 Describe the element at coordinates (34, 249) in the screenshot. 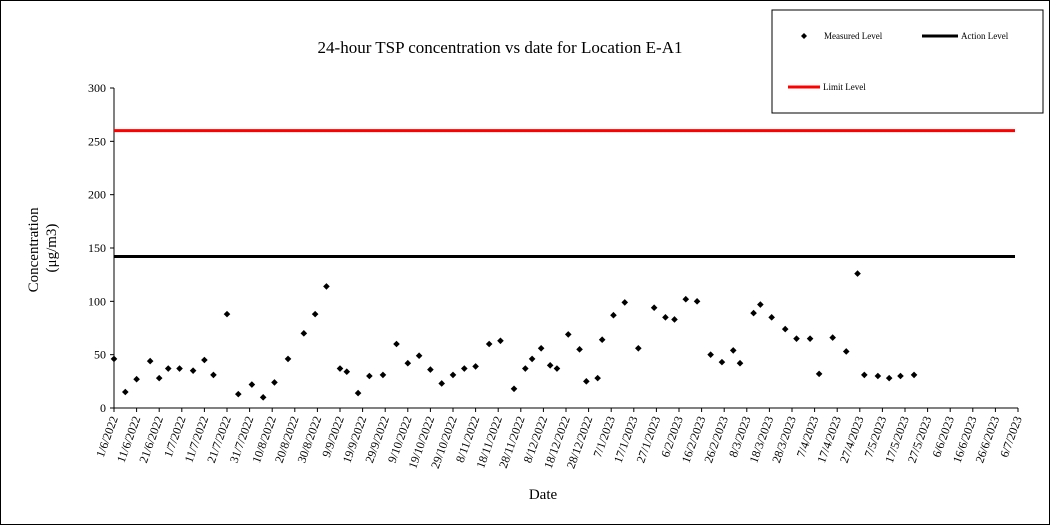

I see `y-axis-label-line1: Concentration` at that location.